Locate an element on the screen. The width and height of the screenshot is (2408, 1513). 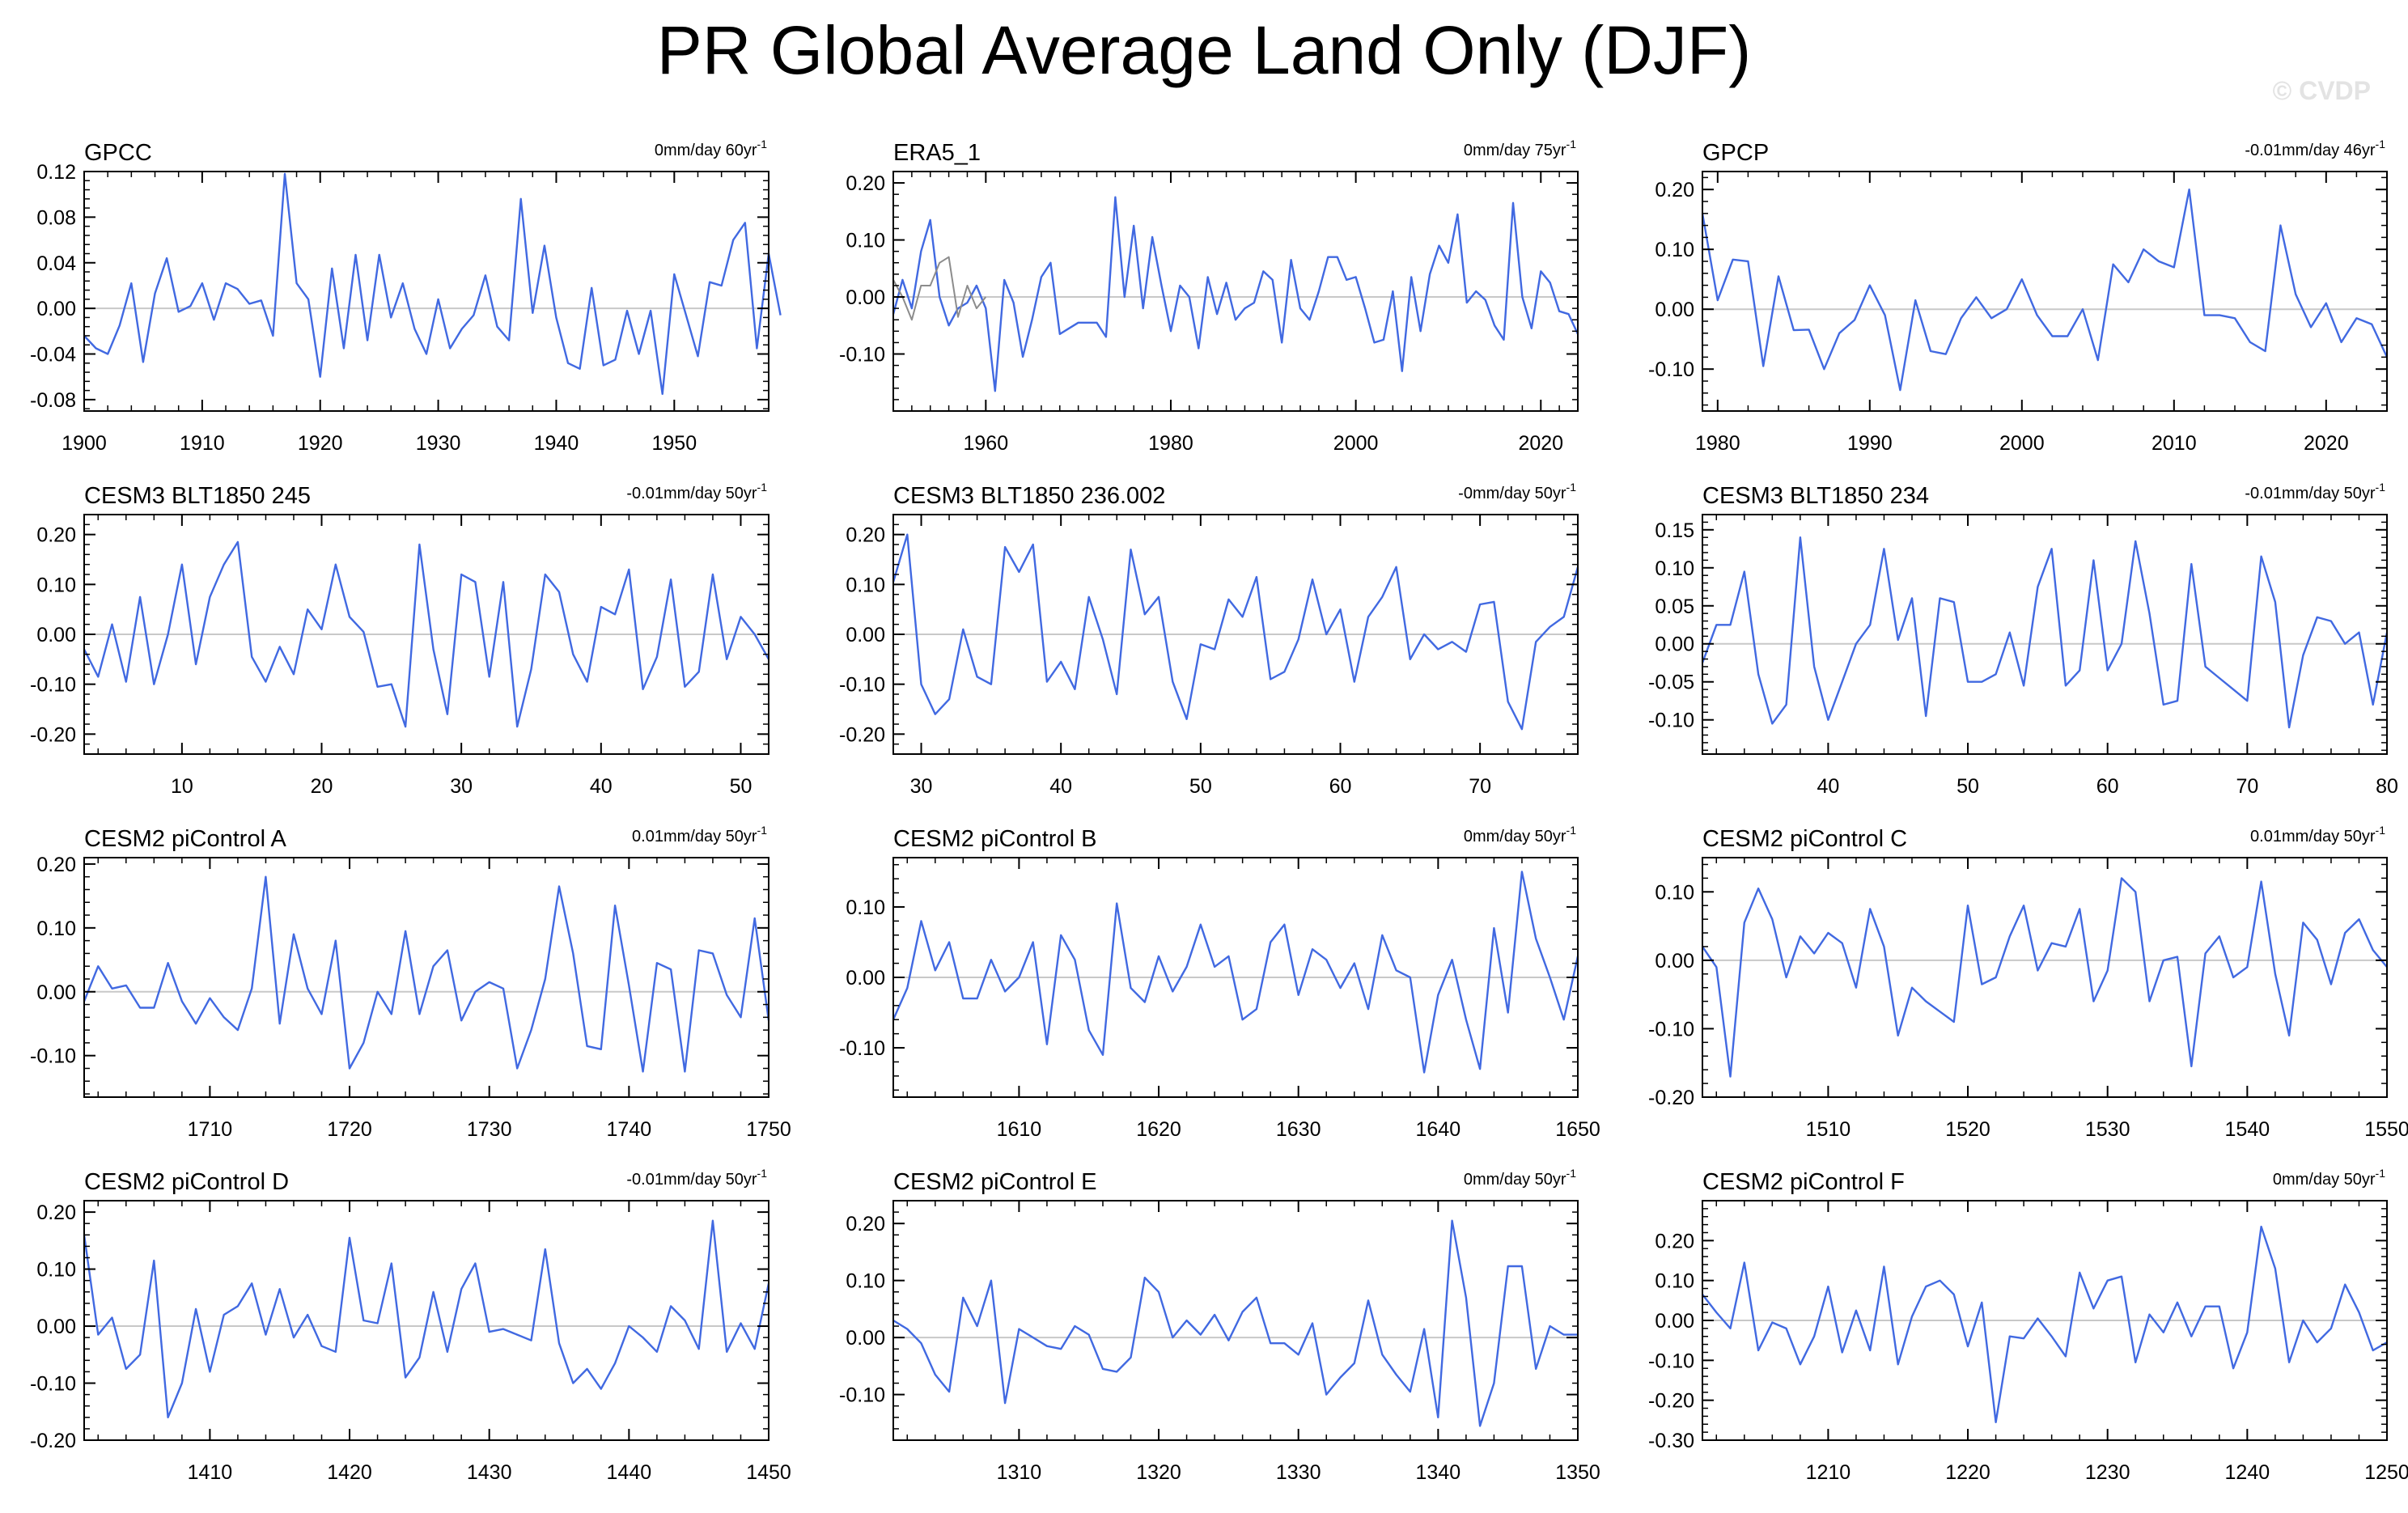
x-tick-label: 80 is located at coordinates (2387, 786).